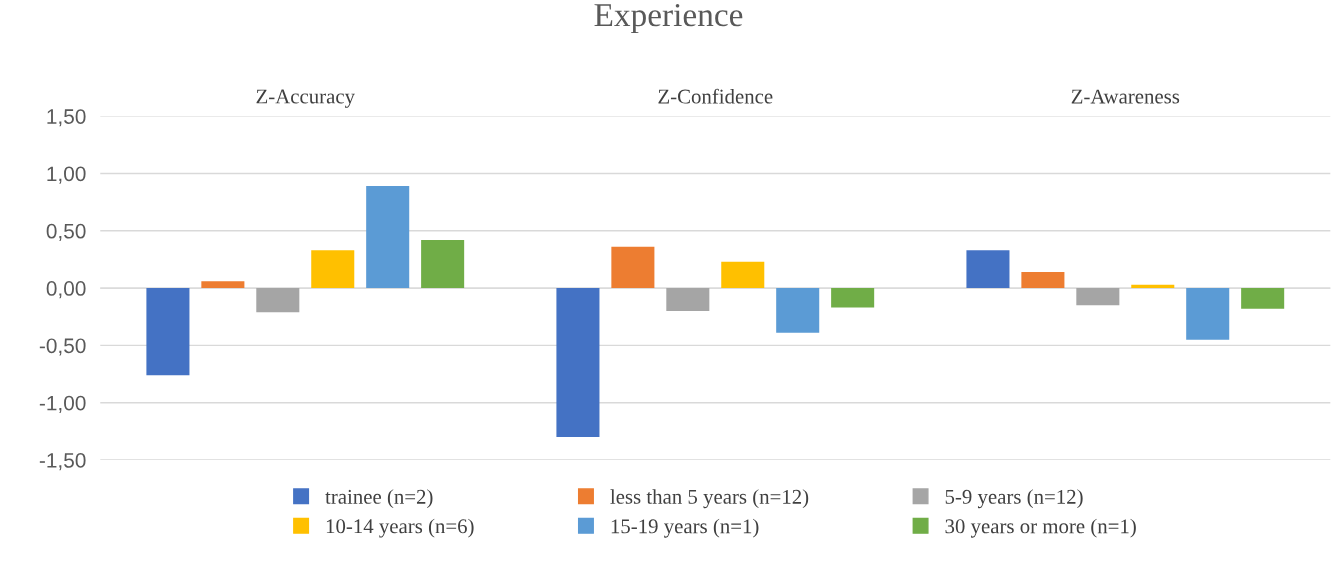 This screenshot has width=1337, height=575. What do you see at coordinates (66, 118) in the screenshot?
I see `y-tick-label: 1,50` at bounding box center [66, 118].